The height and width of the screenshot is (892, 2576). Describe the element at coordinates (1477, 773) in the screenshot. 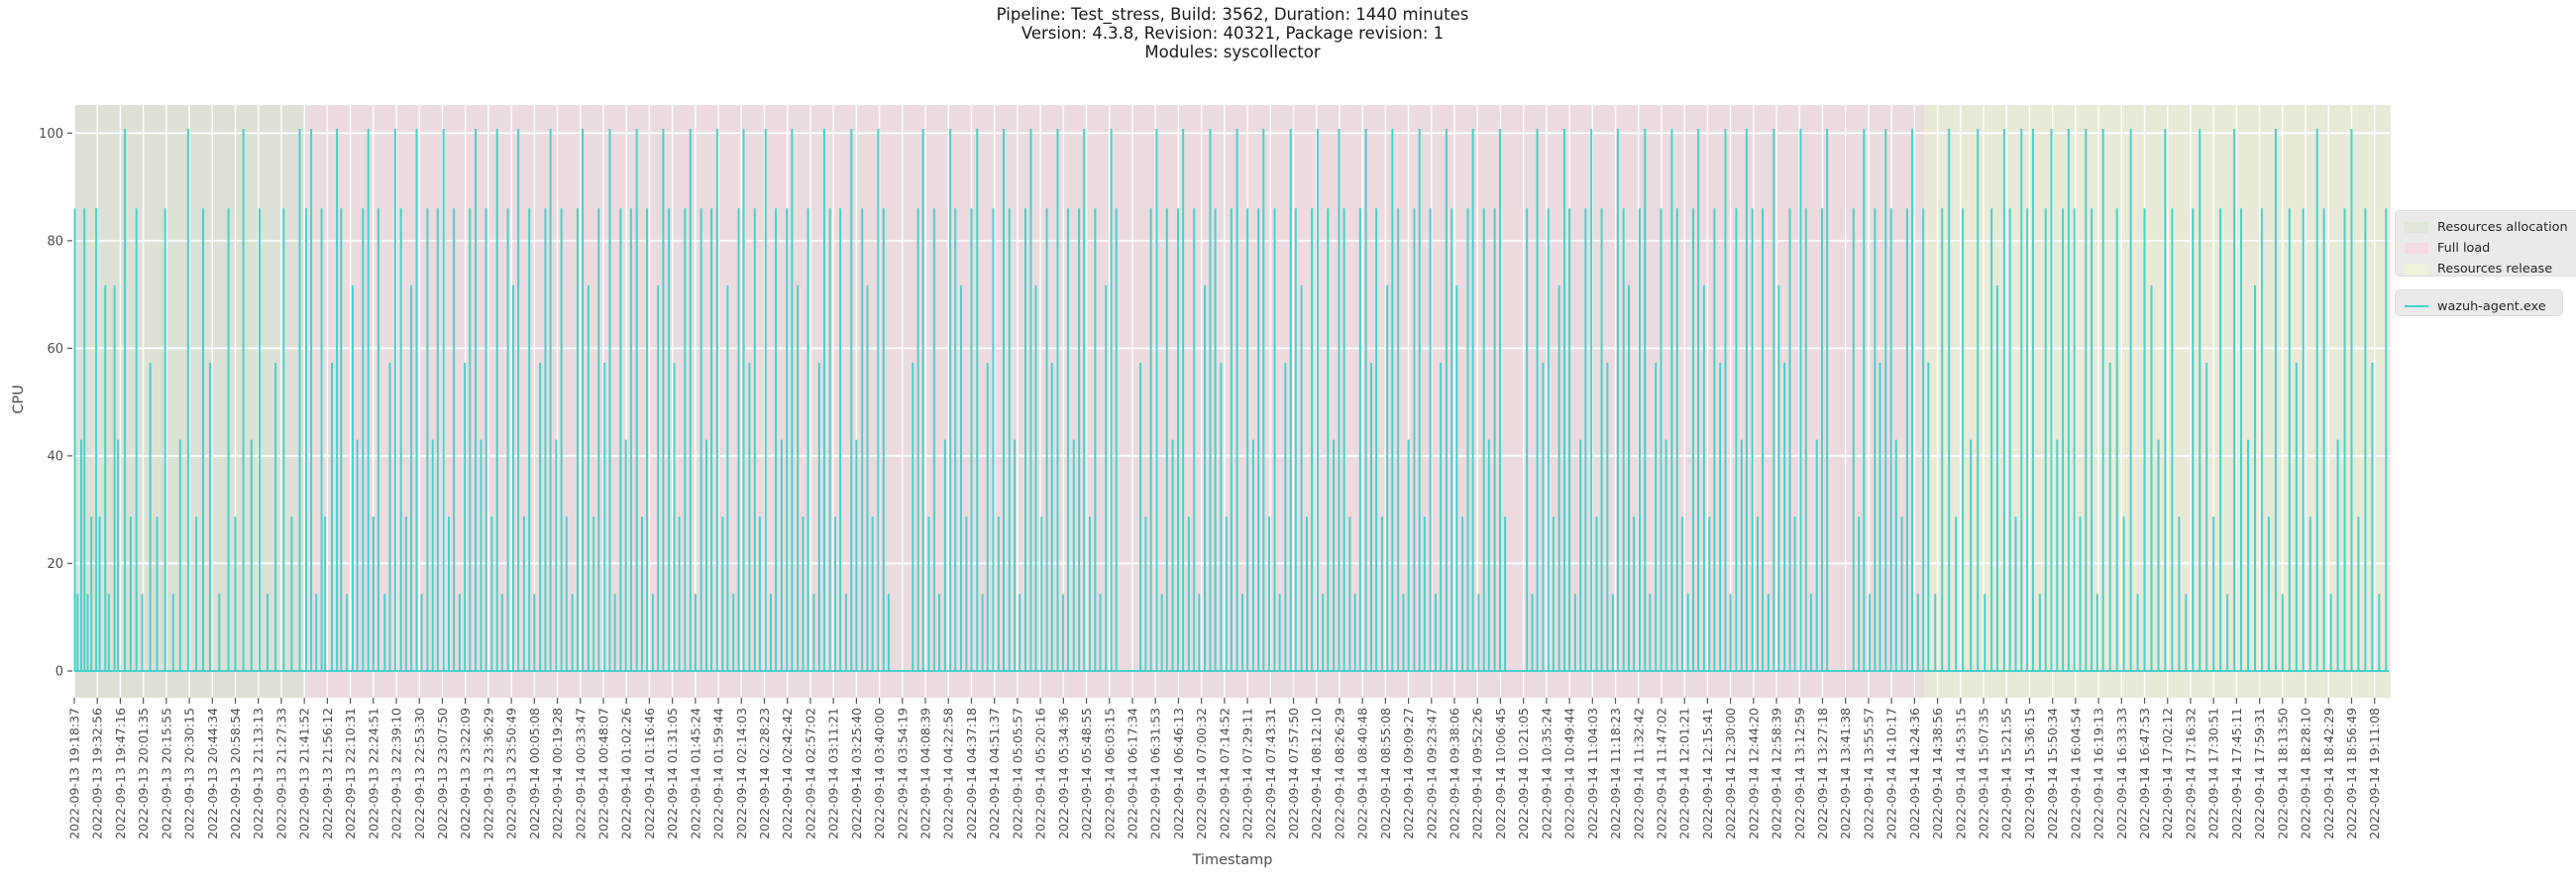

I see `x-tick-label: 2022-09-14 09:52:26` at that location.